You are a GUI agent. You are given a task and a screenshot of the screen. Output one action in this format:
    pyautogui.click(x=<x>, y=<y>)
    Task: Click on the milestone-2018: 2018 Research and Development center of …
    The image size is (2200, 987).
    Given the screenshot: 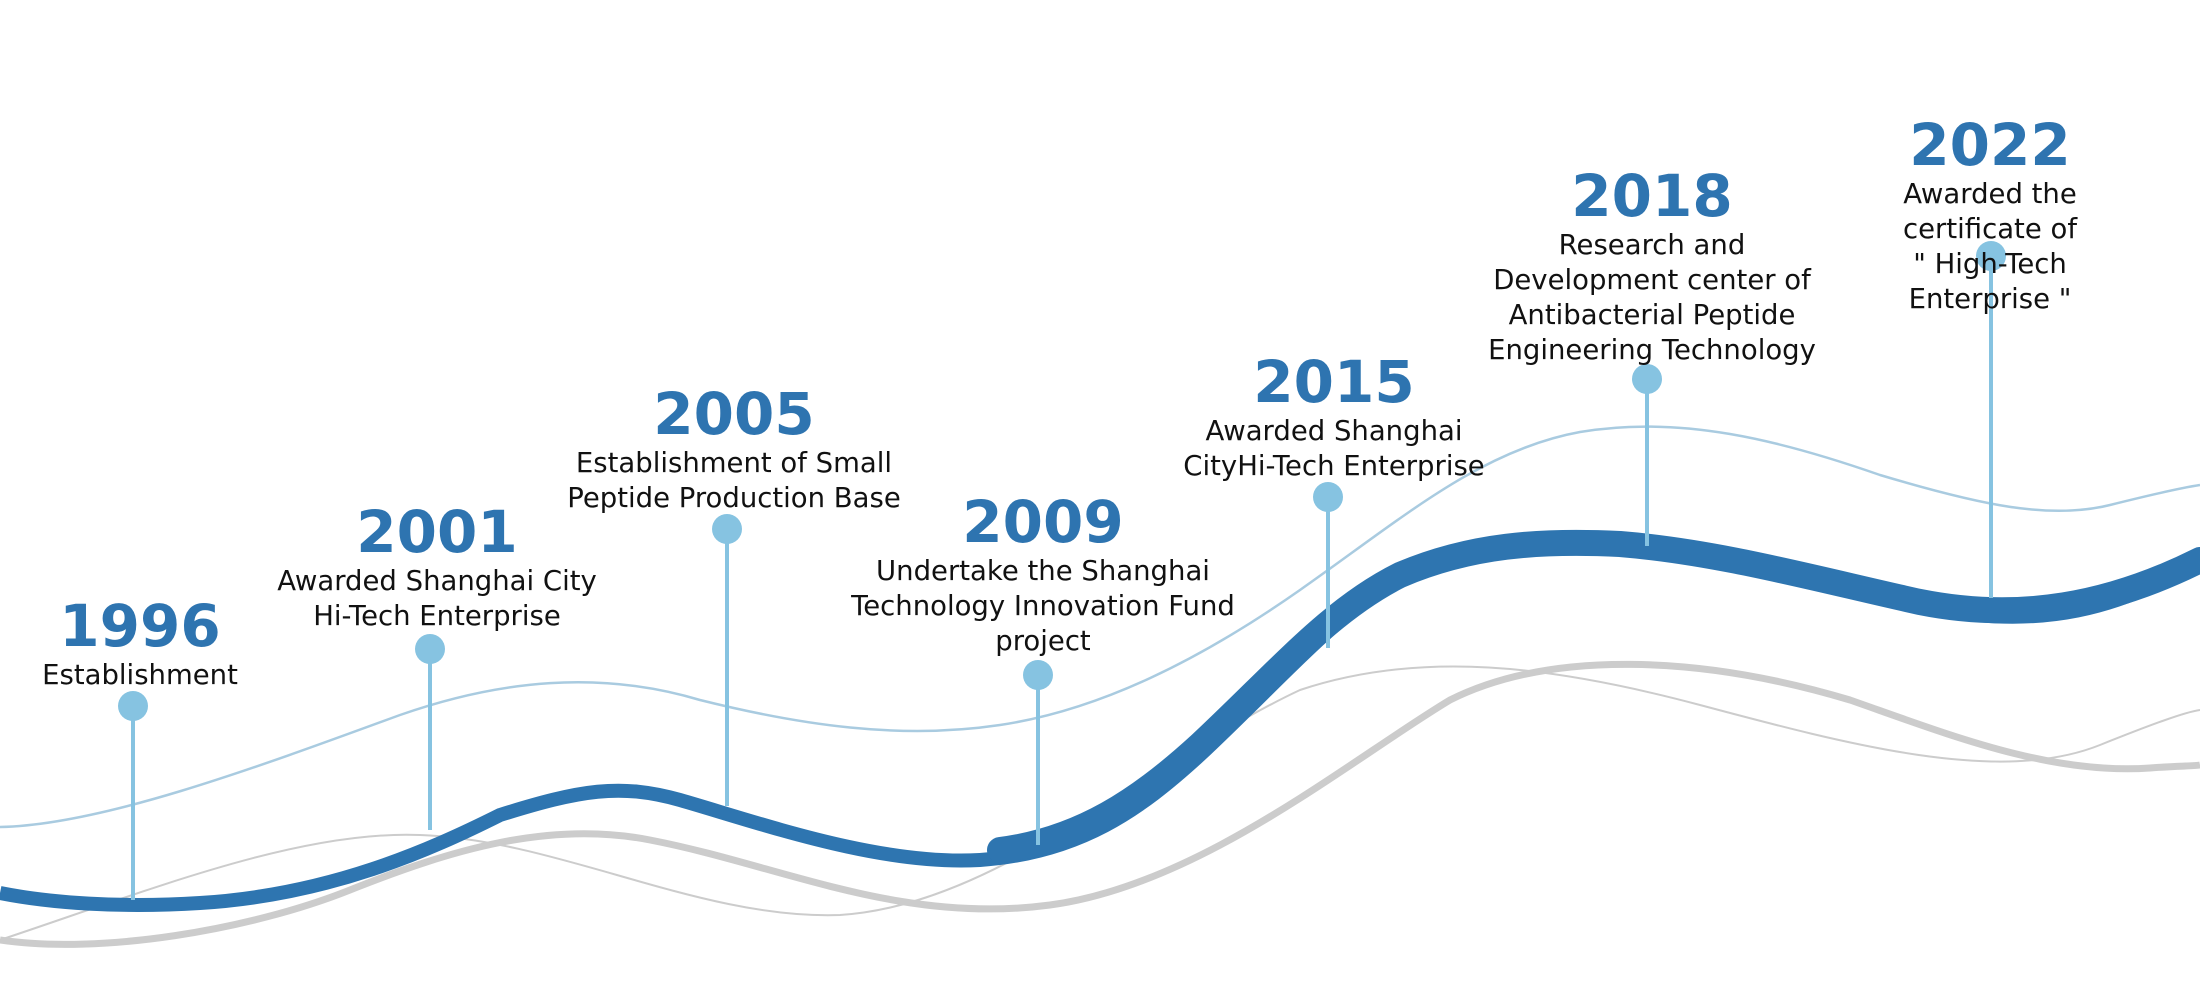 What is the action you would take?
    pyautogui.click(x=1652, y=266)
    